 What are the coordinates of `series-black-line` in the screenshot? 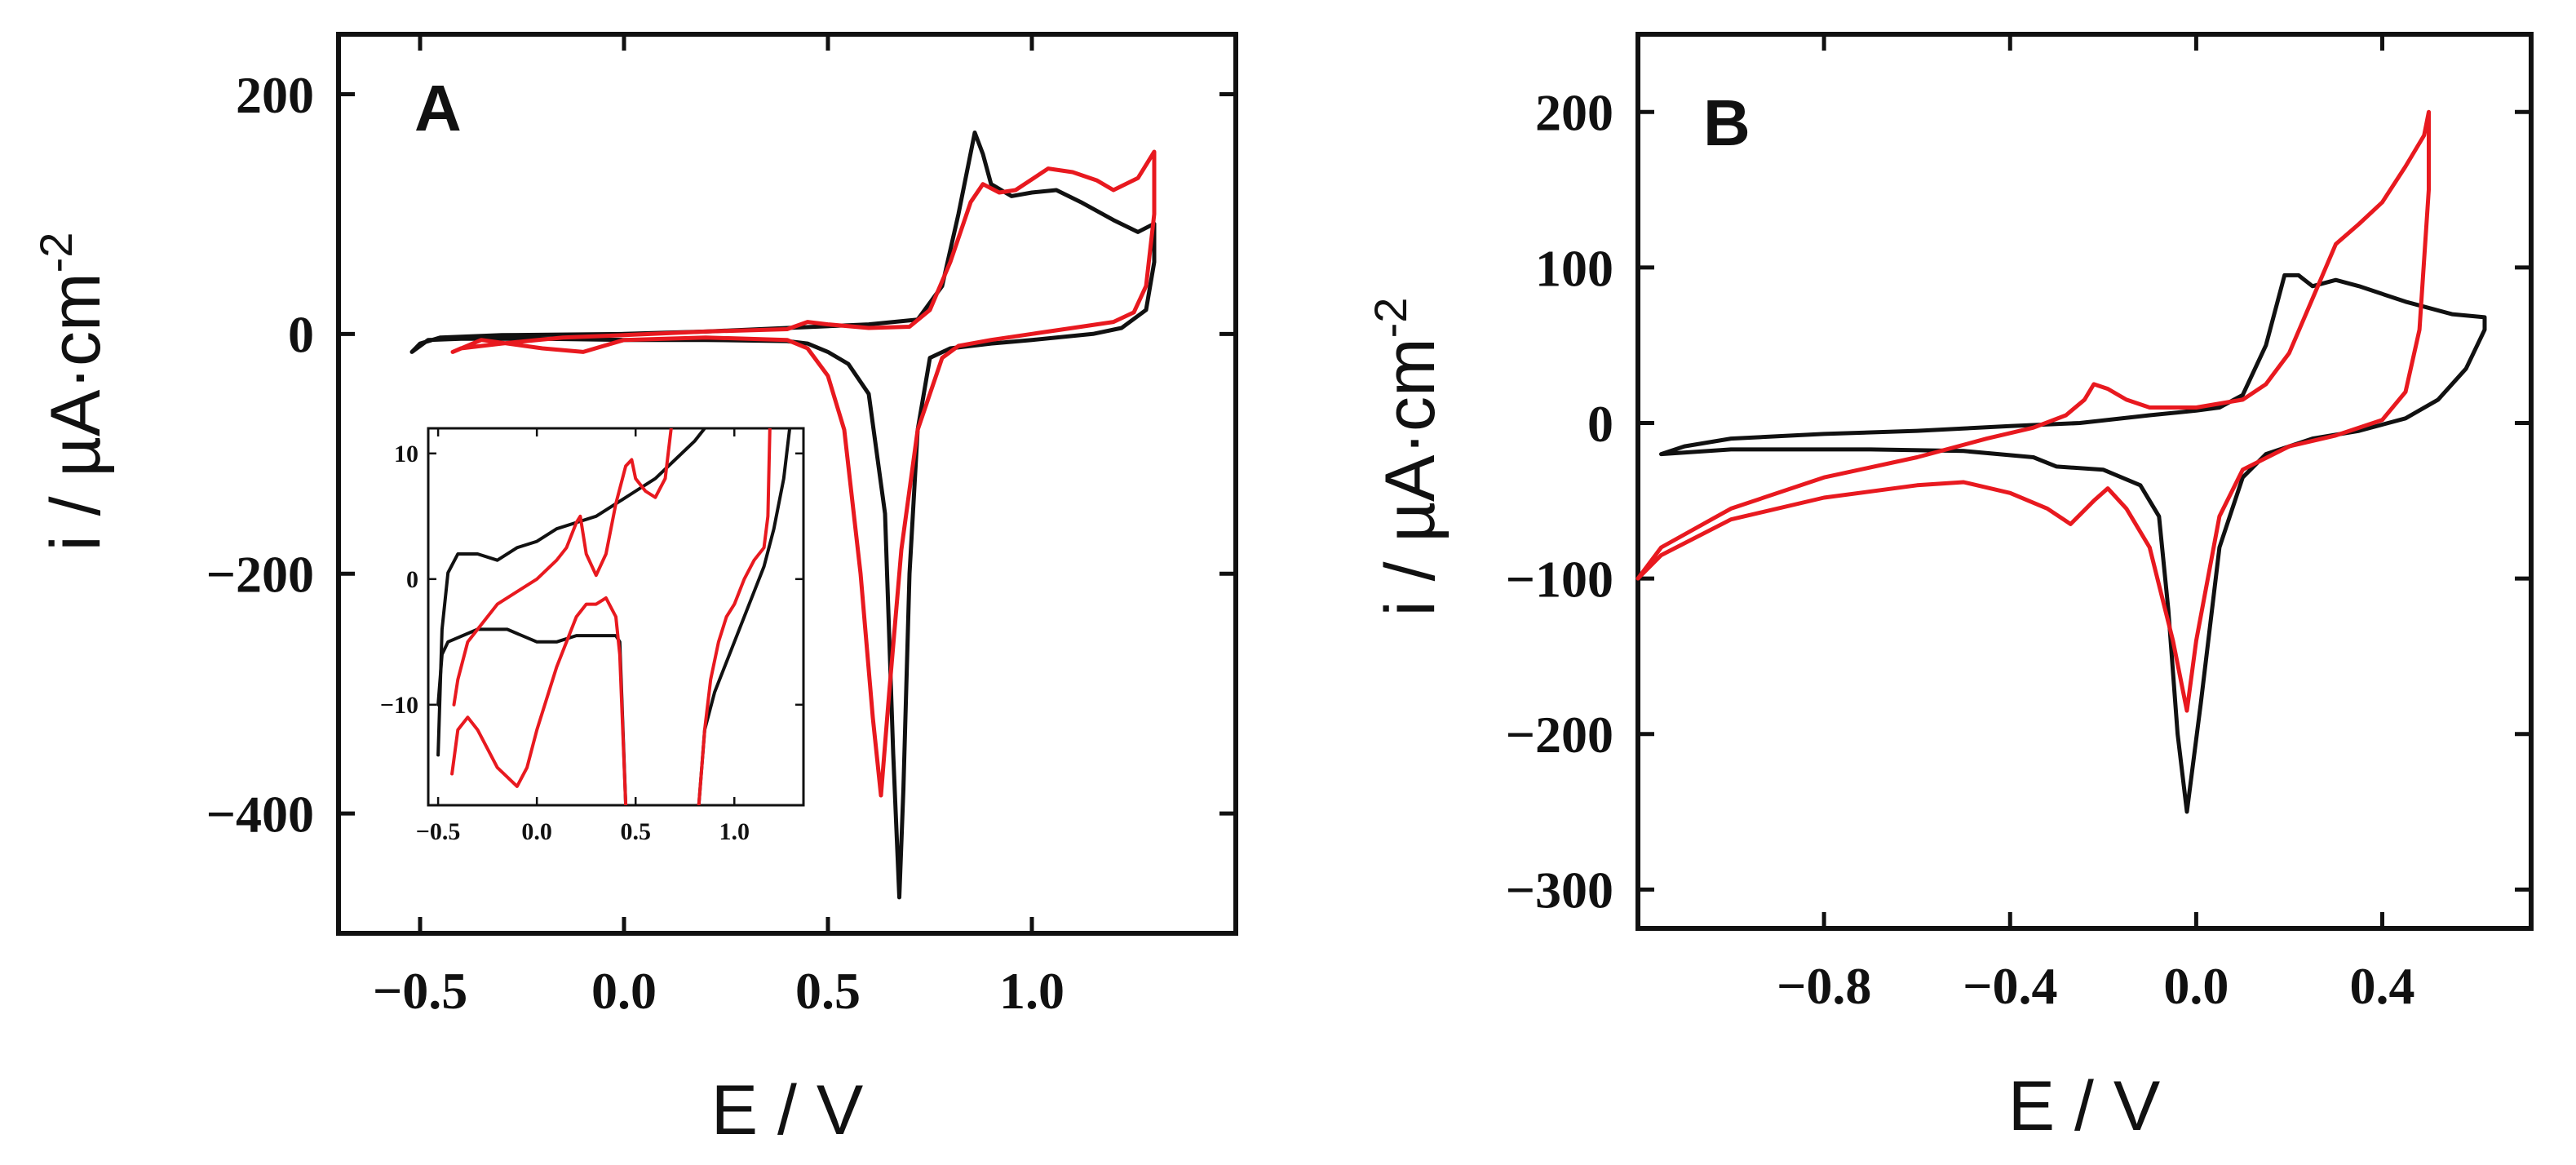 It's located at (2073, 543).